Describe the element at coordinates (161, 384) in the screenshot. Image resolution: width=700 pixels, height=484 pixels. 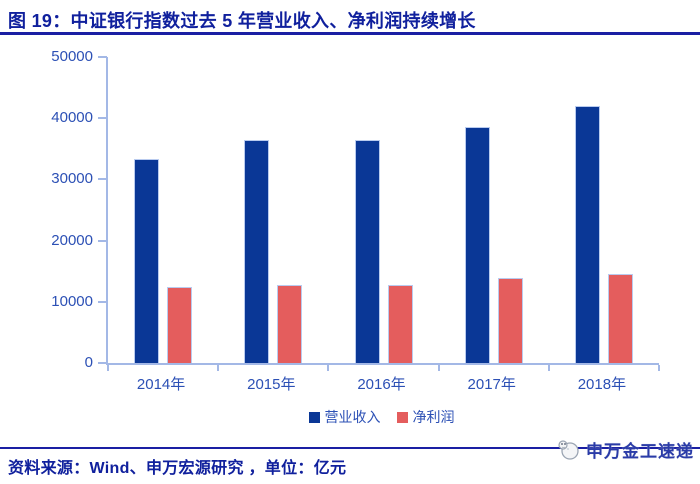
I see `x-axis-label: 2014年` at that location.